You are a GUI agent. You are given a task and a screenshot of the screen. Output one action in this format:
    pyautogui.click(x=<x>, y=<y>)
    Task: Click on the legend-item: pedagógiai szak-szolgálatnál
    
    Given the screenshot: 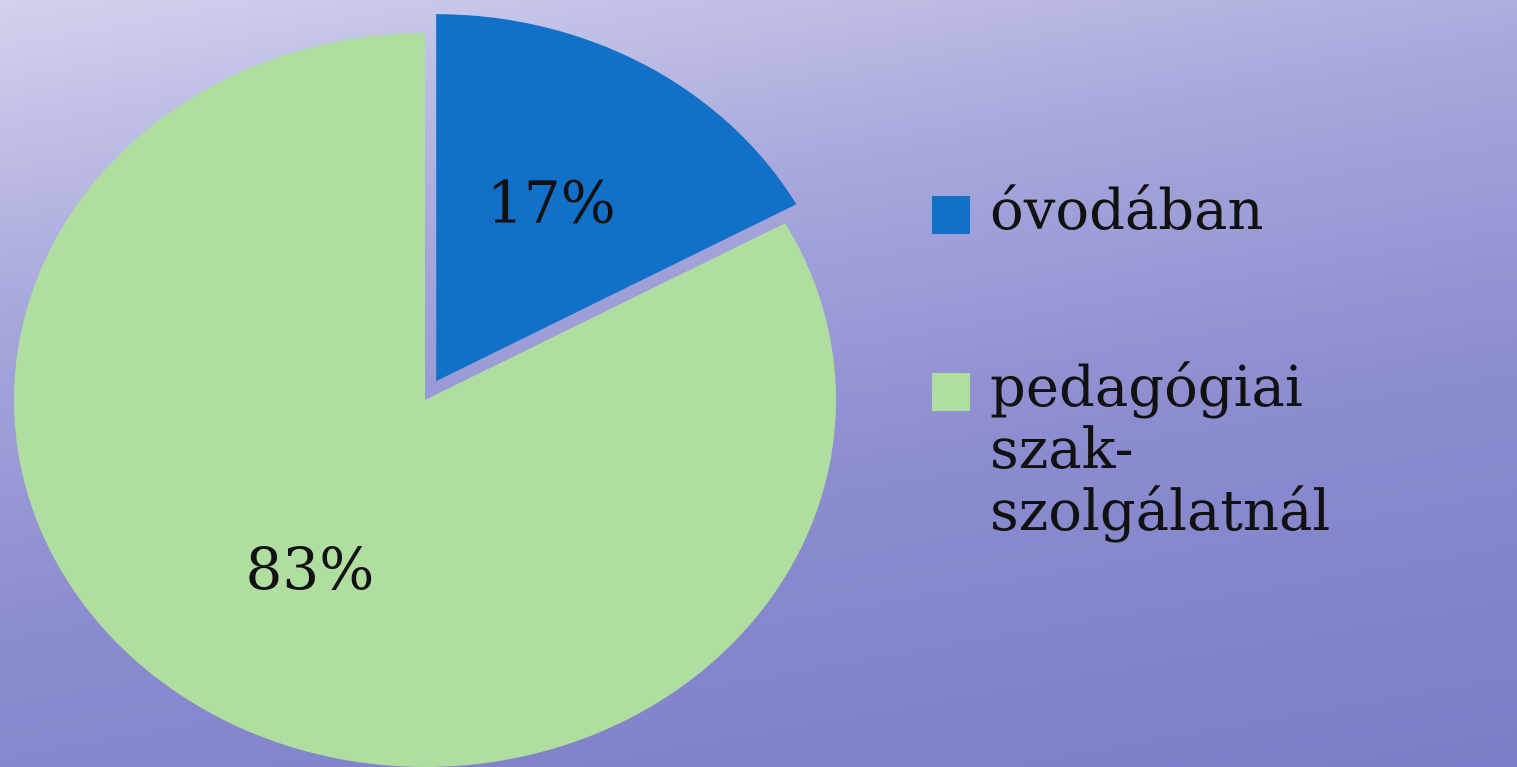 What is the action you would take?
    pyautogui.click(x=1192, y=450)
    